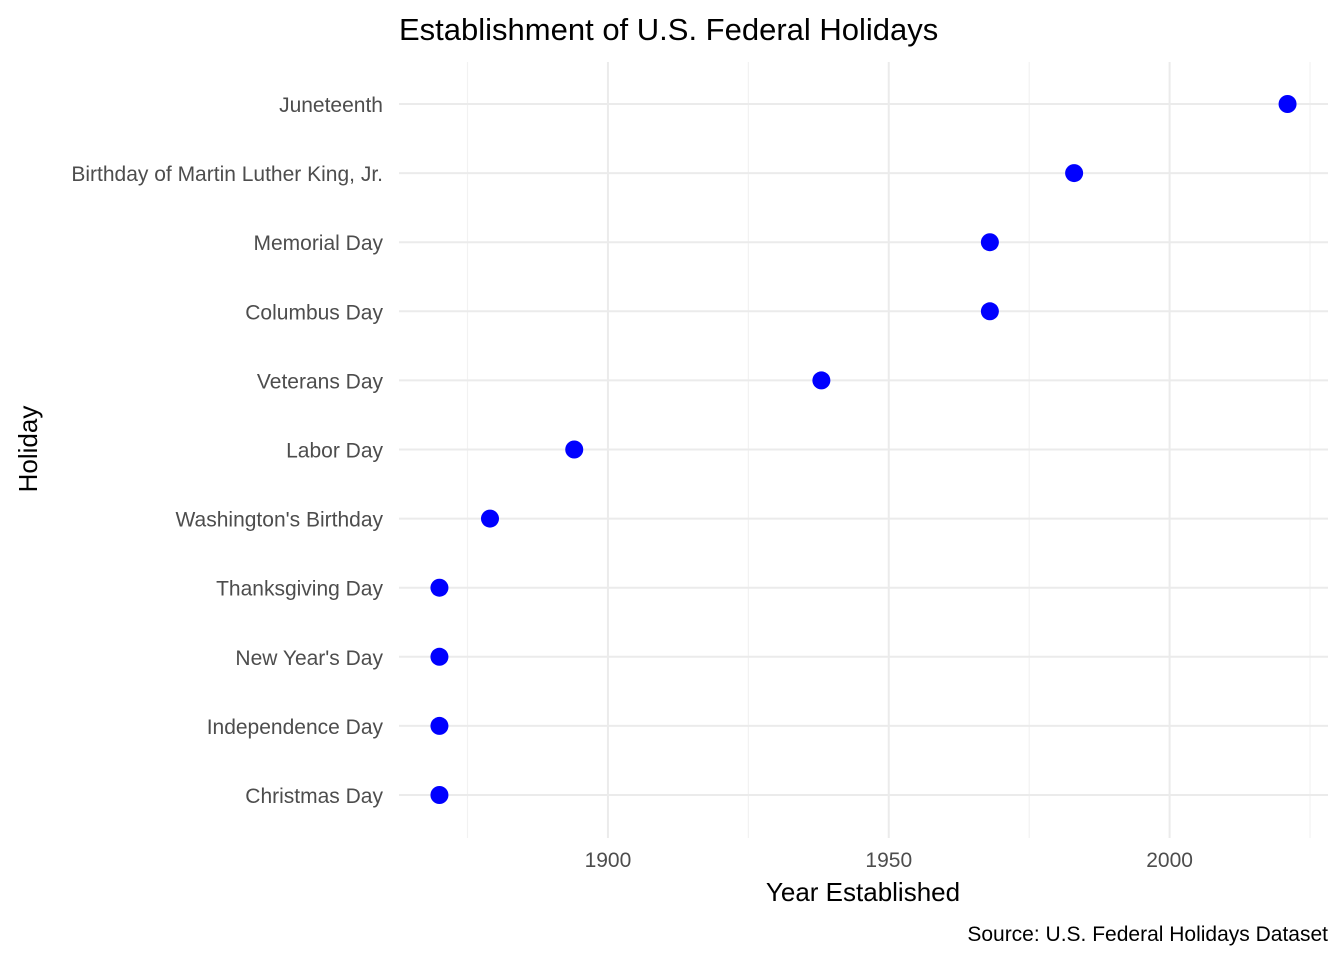 The image size is (1344, 965). I want to click on y-tick-label: Juneteenth, so click(331, 105).